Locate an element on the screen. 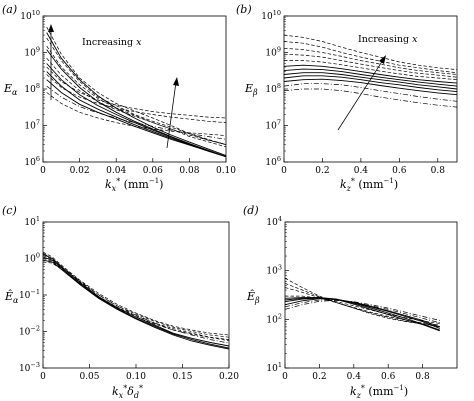 This screenshot has height=401, width=474. x-tick-label: 0.08 is located at coordinates (189, 171).